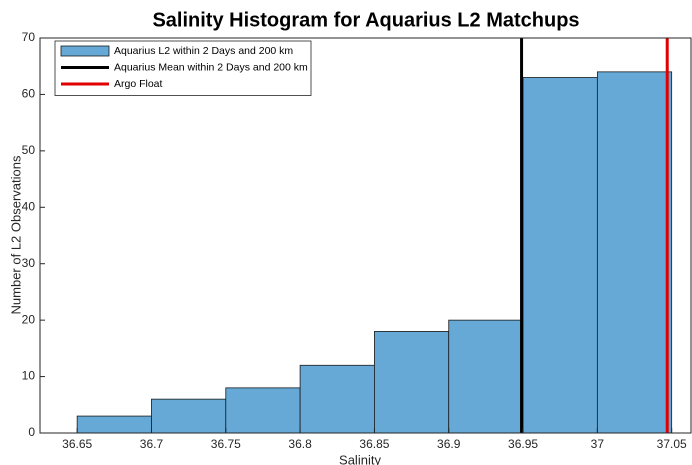 This screenshot has height=465, width=692. Describe the element at coordinates (85, 51) in the screenshot. I see `legend-swatch` at that location.